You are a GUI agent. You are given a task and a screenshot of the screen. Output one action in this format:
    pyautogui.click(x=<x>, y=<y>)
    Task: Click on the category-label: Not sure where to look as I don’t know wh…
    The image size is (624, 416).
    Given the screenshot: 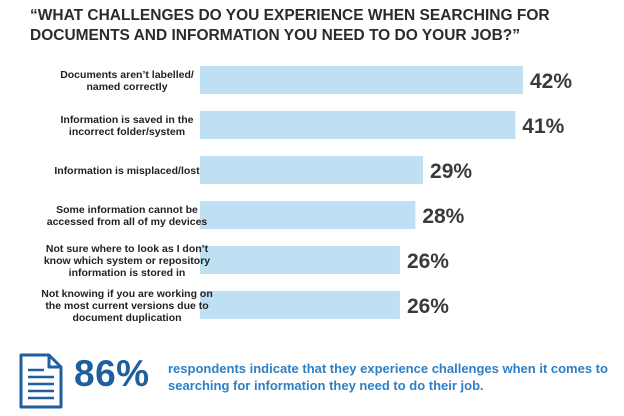 What is the action you would take?
    pyautogui.click(x=127, y=261)
    